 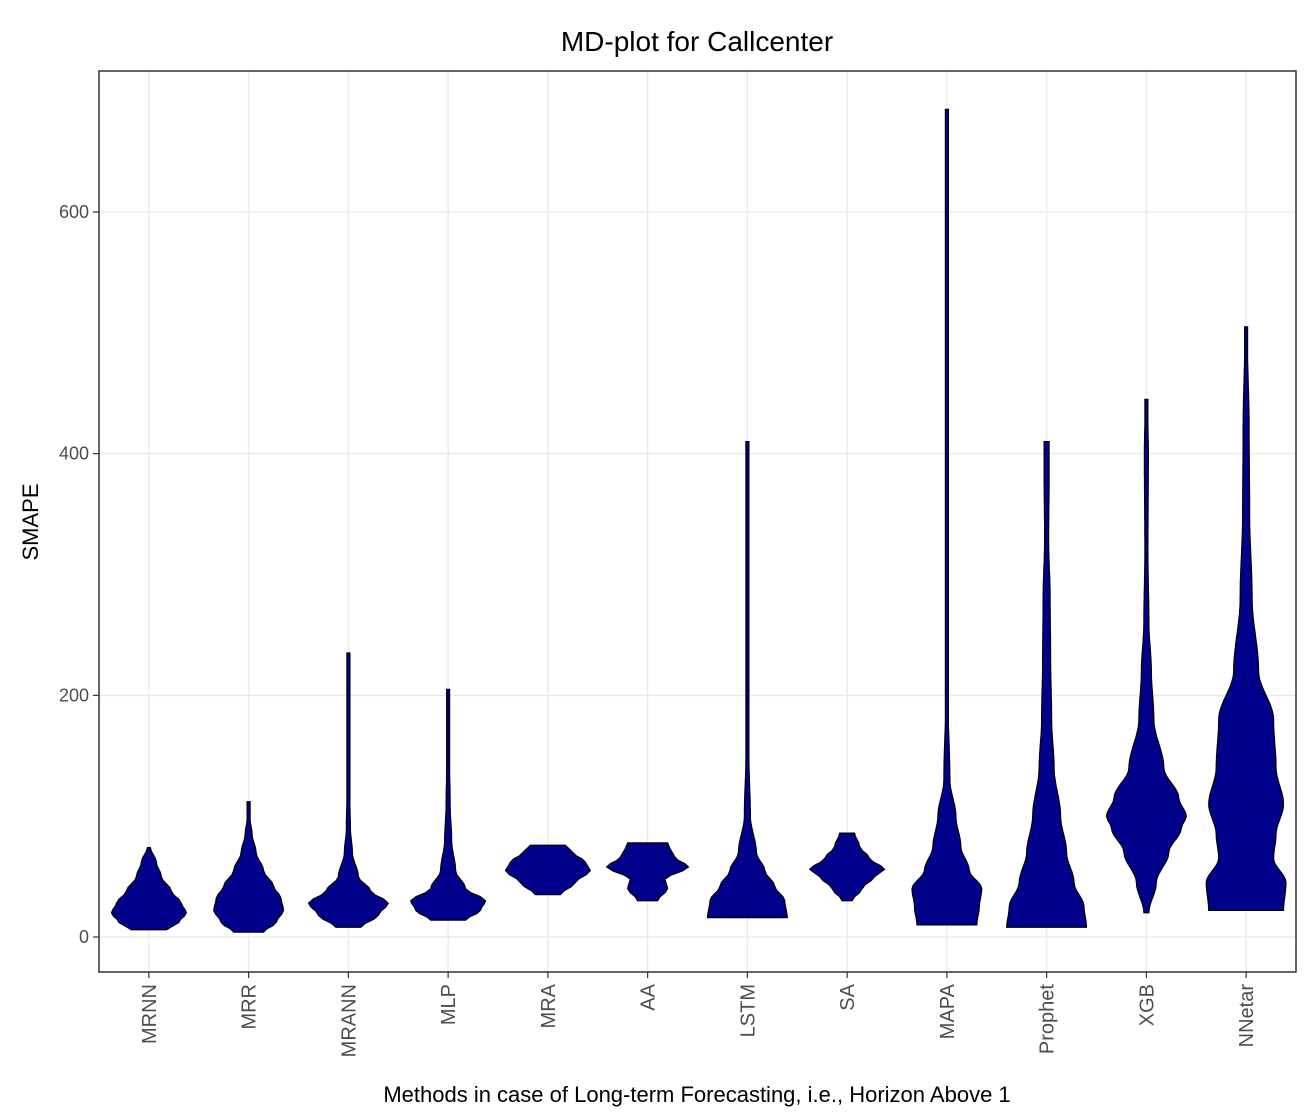 What do you see at coordinates (548, 870) in the screenshot?
I see `violin-mra` at bounding box center [548, 870].